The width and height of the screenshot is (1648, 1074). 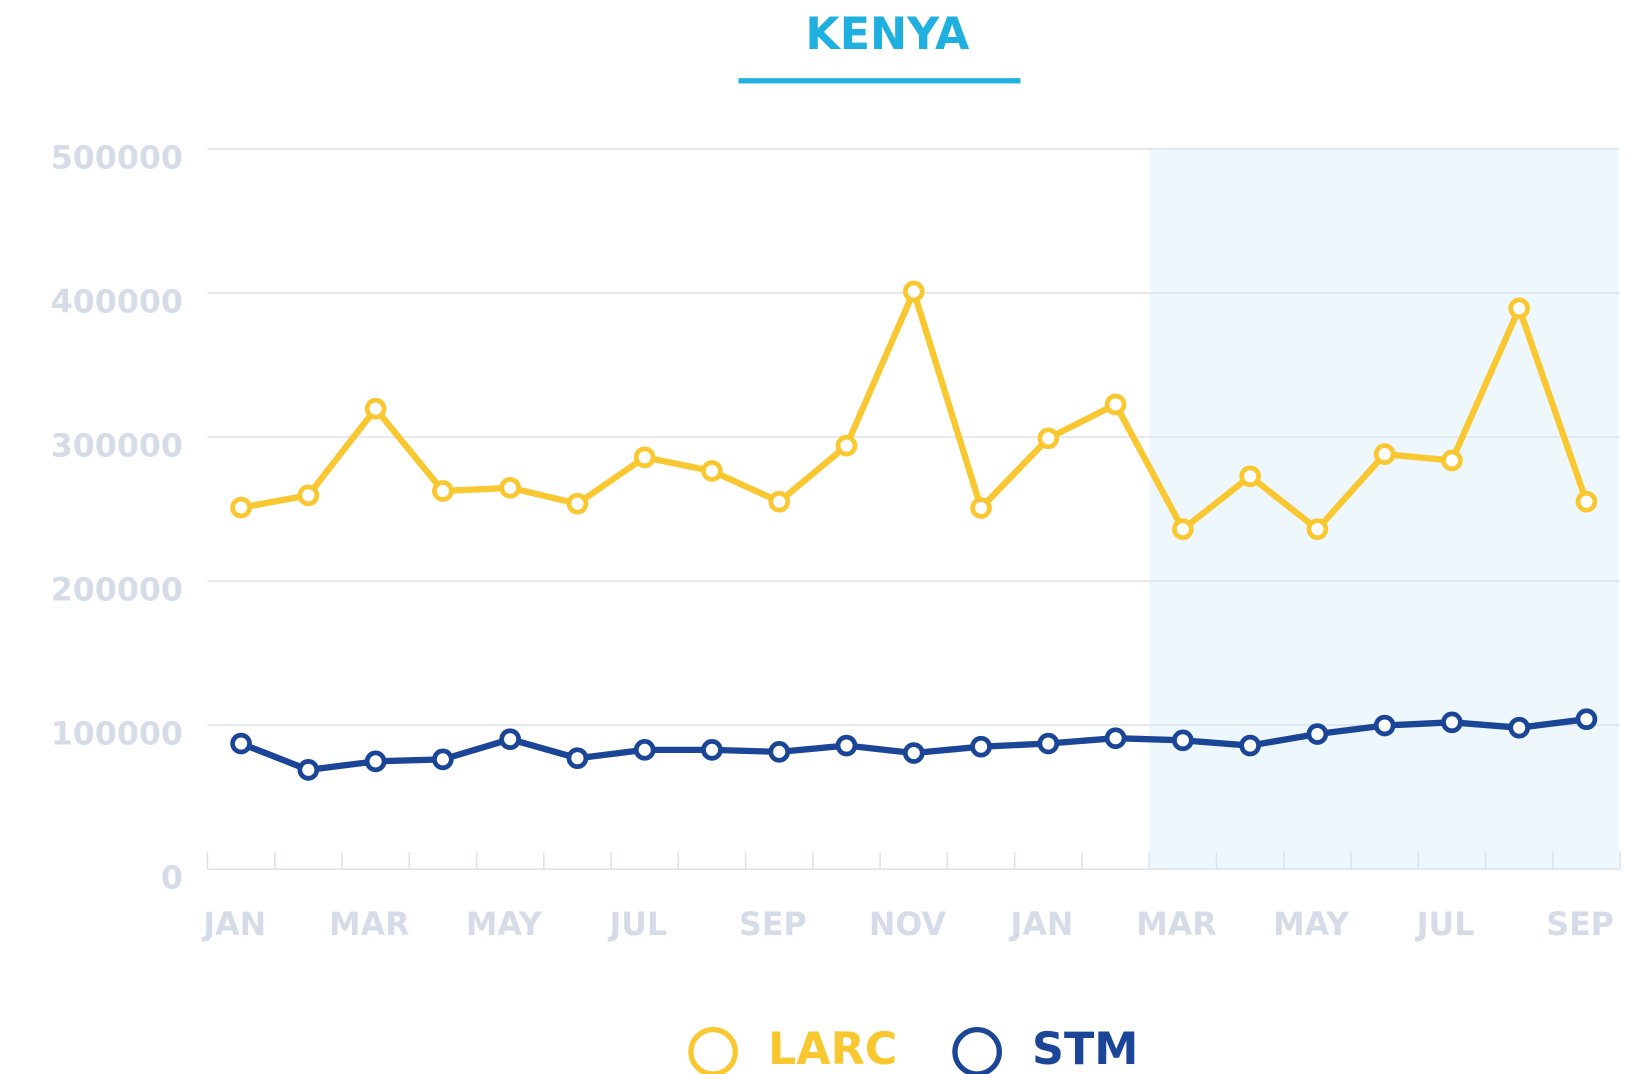 I want to click on y-tick-label: 300000, so click(x=117, y=447).